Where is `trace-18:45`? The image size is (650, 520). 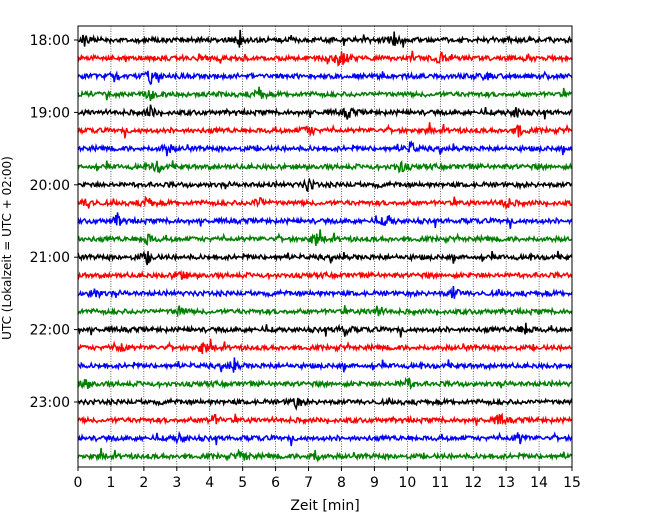
trace-18:45 is located at coordinates (325, 94).